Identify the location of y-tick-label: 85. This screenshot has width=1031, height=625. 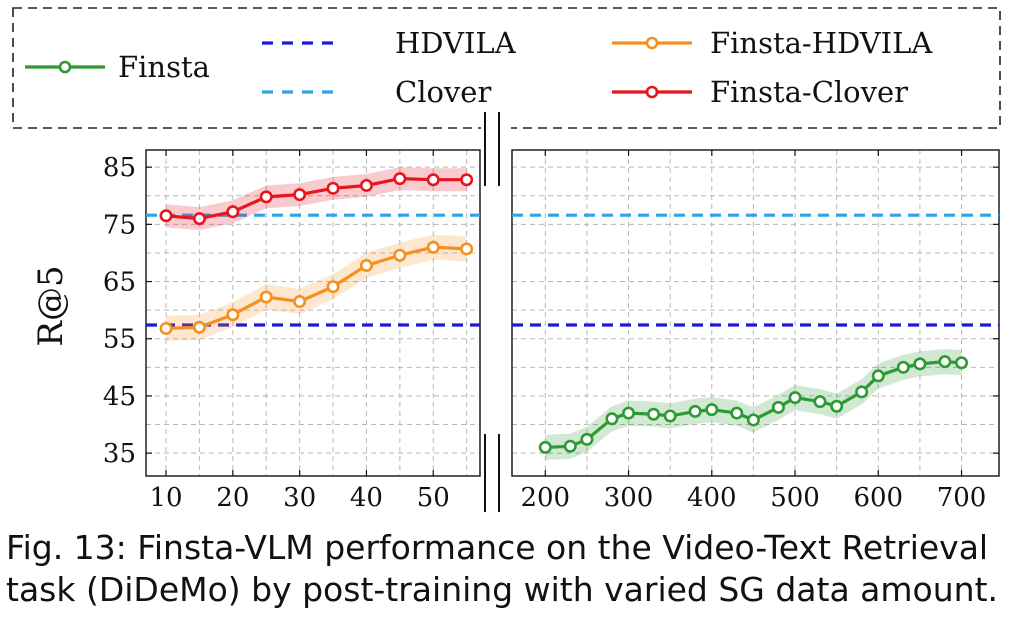
(119, 168).